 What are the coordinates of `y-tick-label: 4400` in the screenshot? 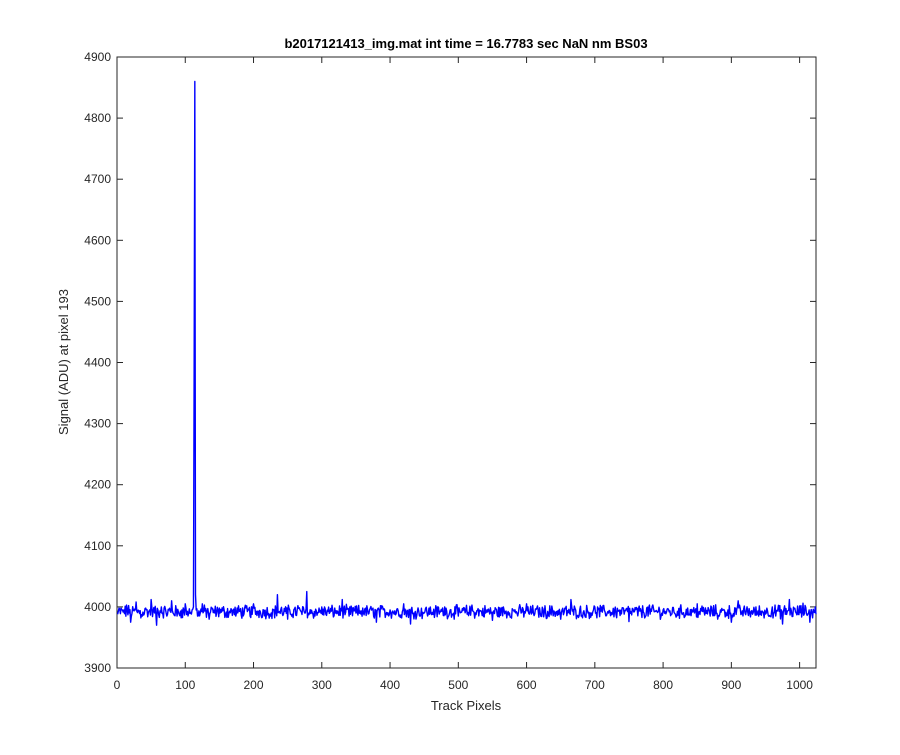 It's located at (97, 363).